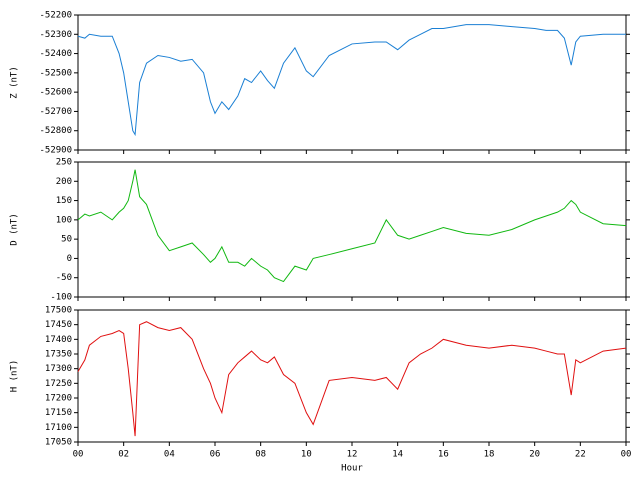  I want to click on y-tick-label: 50, so click(66, 240).